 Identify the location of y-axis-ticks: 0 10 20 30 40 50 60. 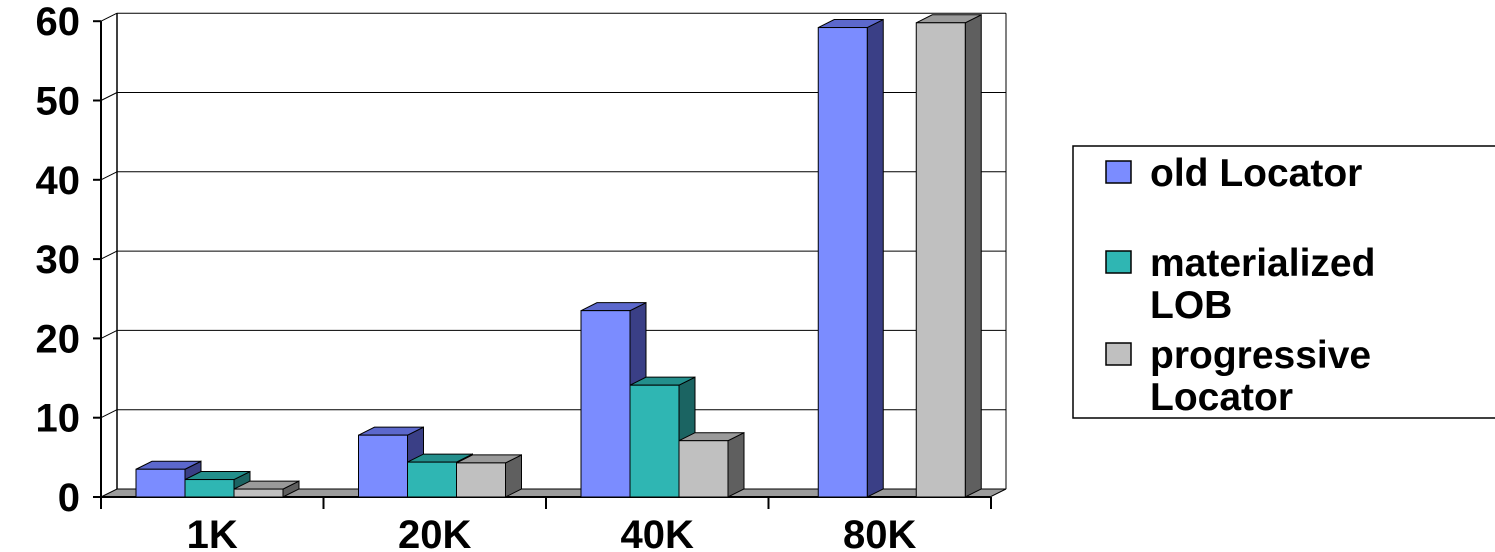
(58, 260).